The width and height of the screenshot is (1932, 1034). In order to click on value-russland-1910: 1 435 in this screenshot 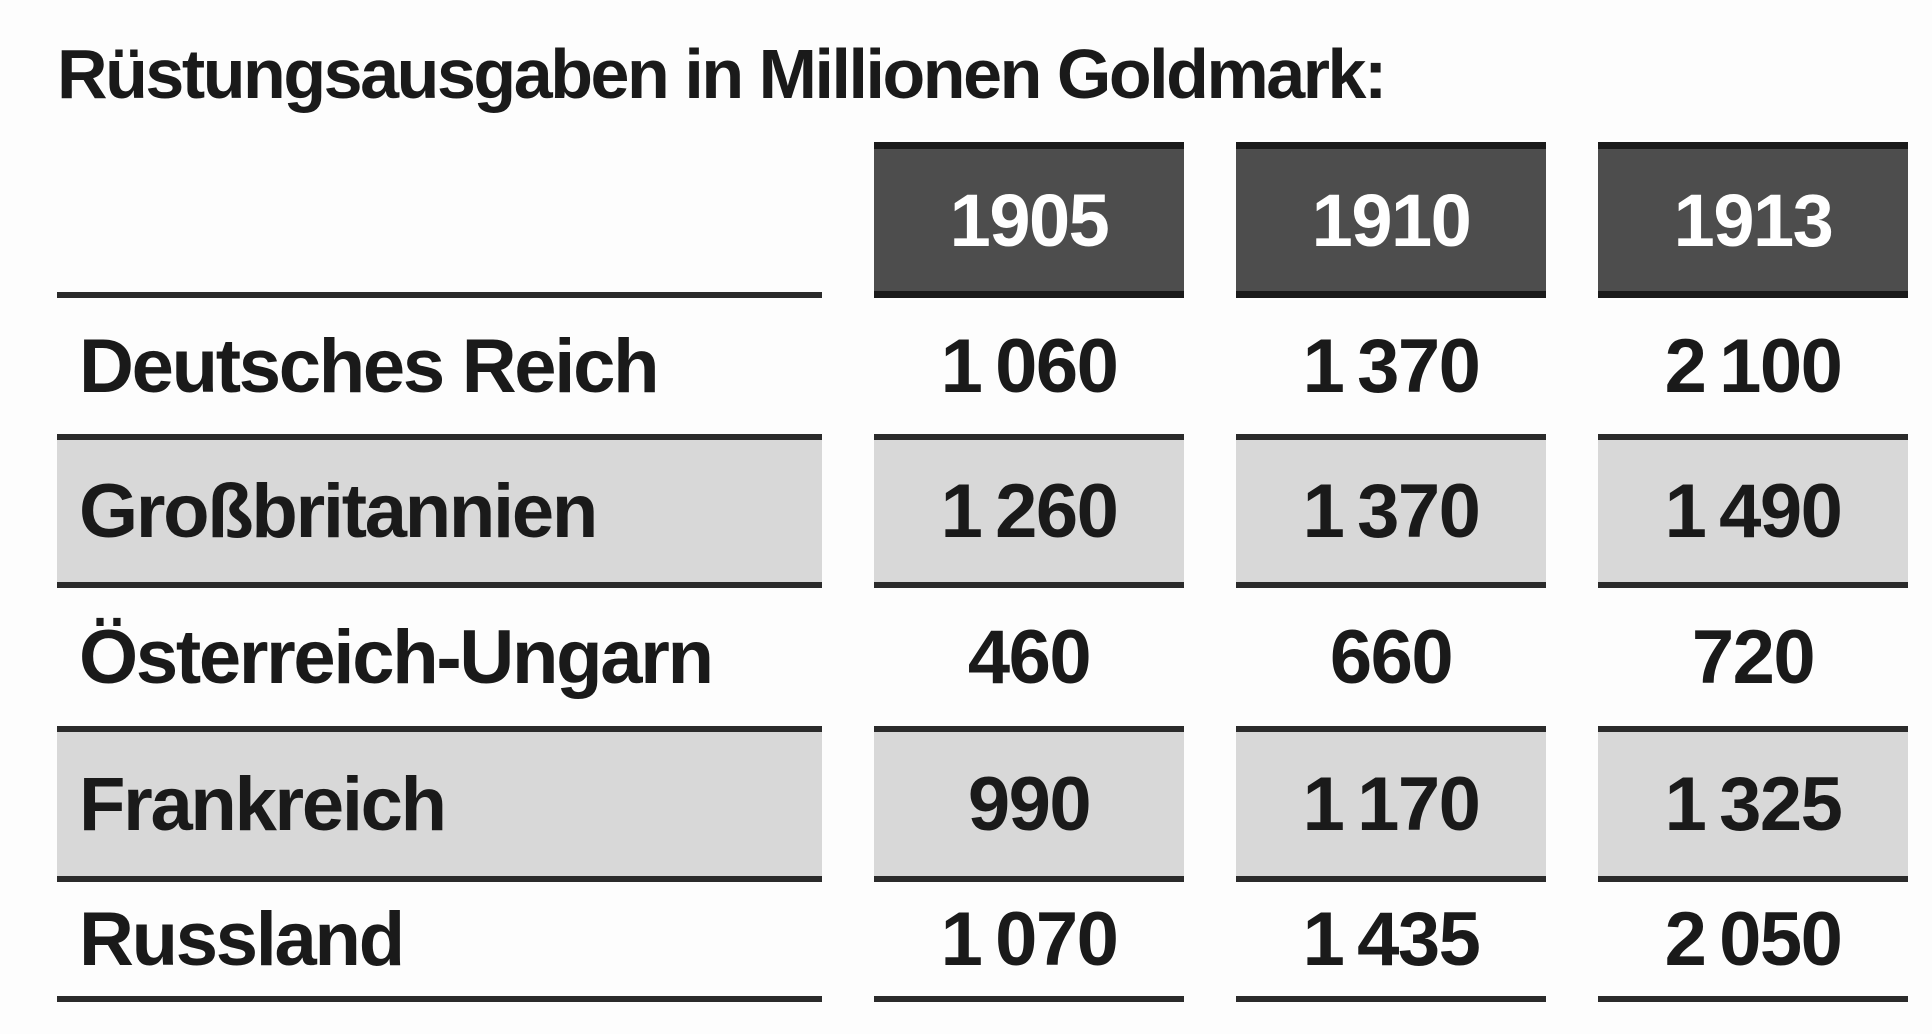, I will do `click(1391, 942)`.